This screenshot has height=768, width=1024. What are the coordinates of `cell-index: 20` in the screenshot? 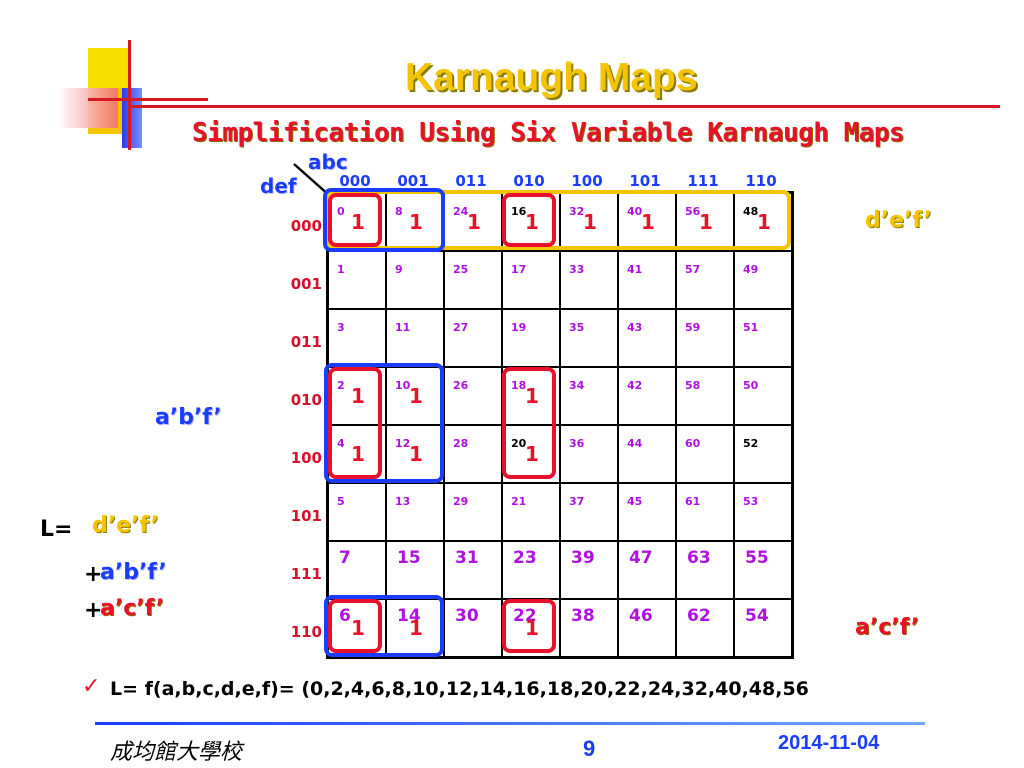 It's located at (519, 443).